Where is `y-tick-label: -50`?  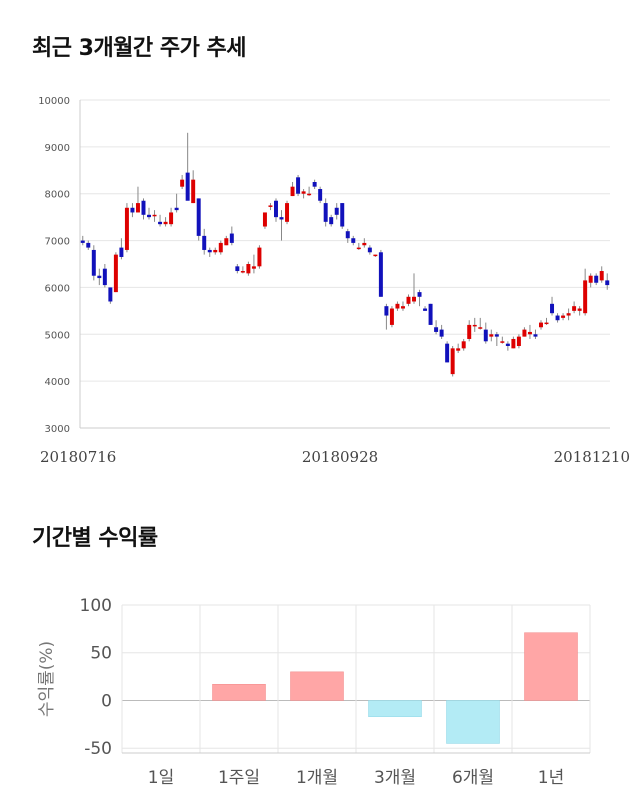 y-tick-label: -50 is located at coordinates (98, 749).